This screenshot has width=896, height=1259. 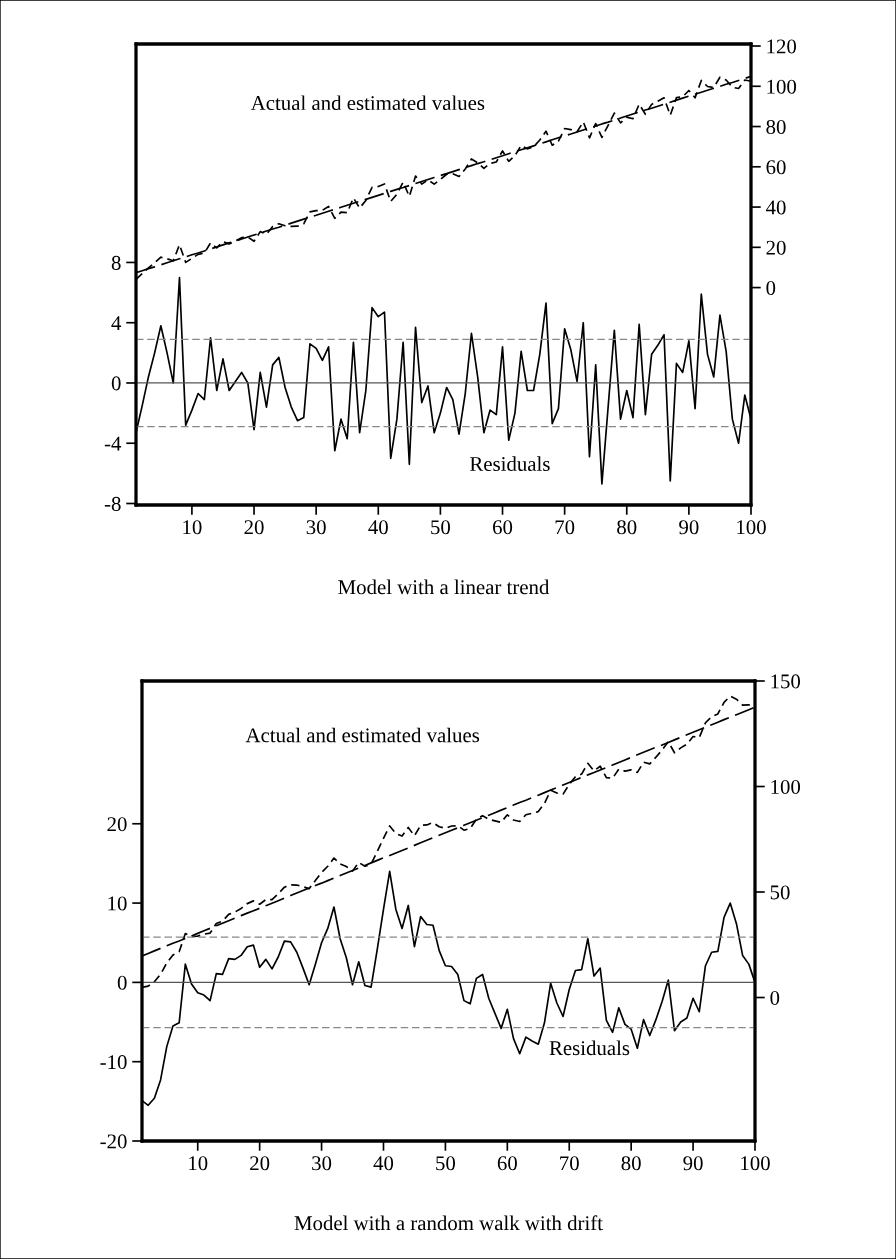 I want to click on y-tick-label: -20, so click(x=113, y=1141).